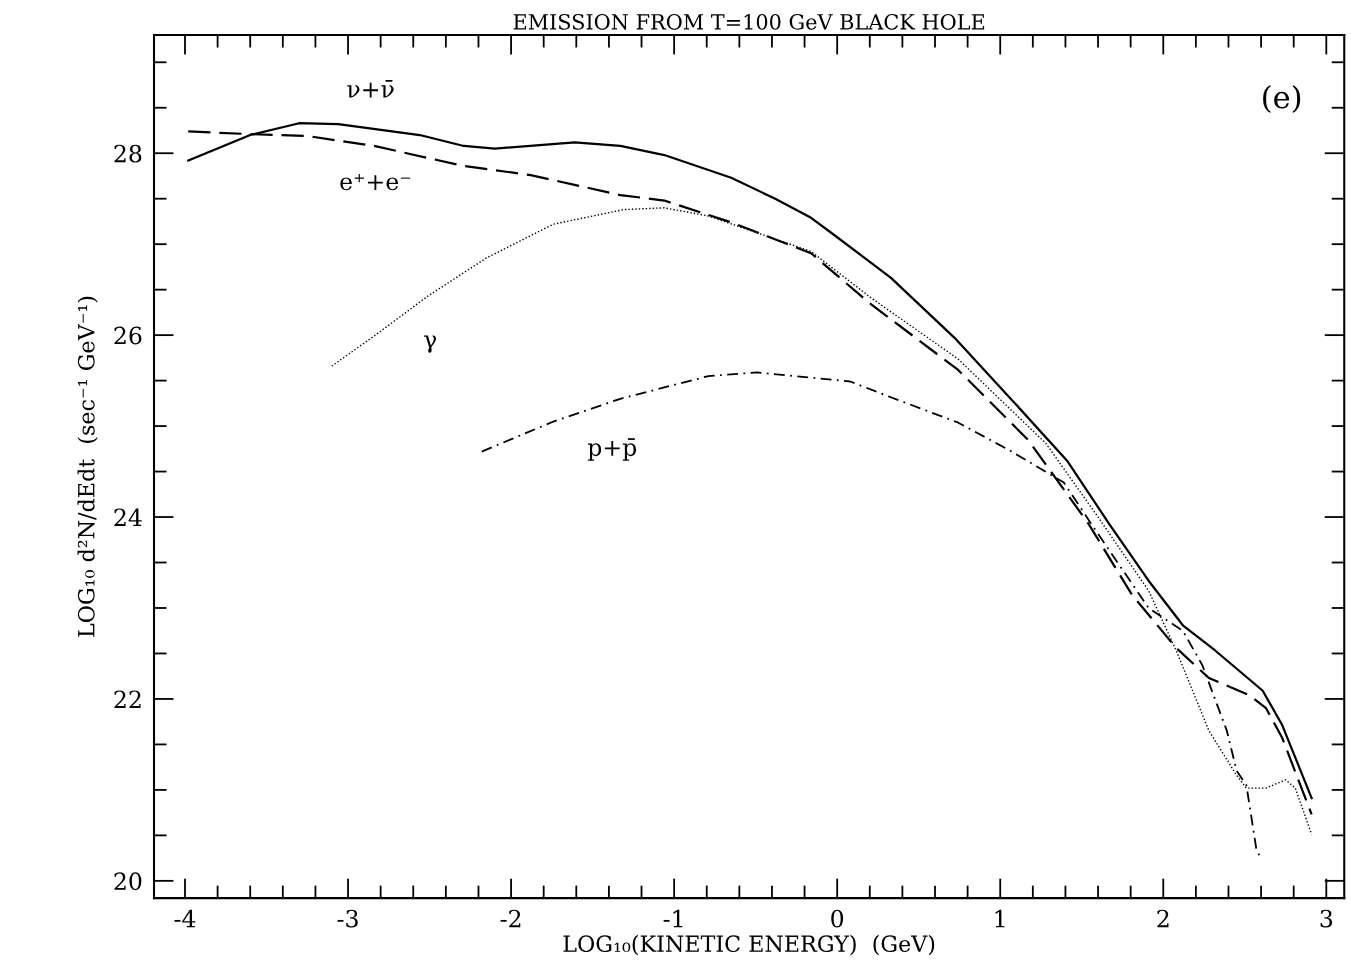 Image resolution: width=1351 pixels, height=972 pixels. What do you see at coordinates (510, 918) in the screenshot?
I see `x-tick-label: -2` at bounding box center [510, 918].